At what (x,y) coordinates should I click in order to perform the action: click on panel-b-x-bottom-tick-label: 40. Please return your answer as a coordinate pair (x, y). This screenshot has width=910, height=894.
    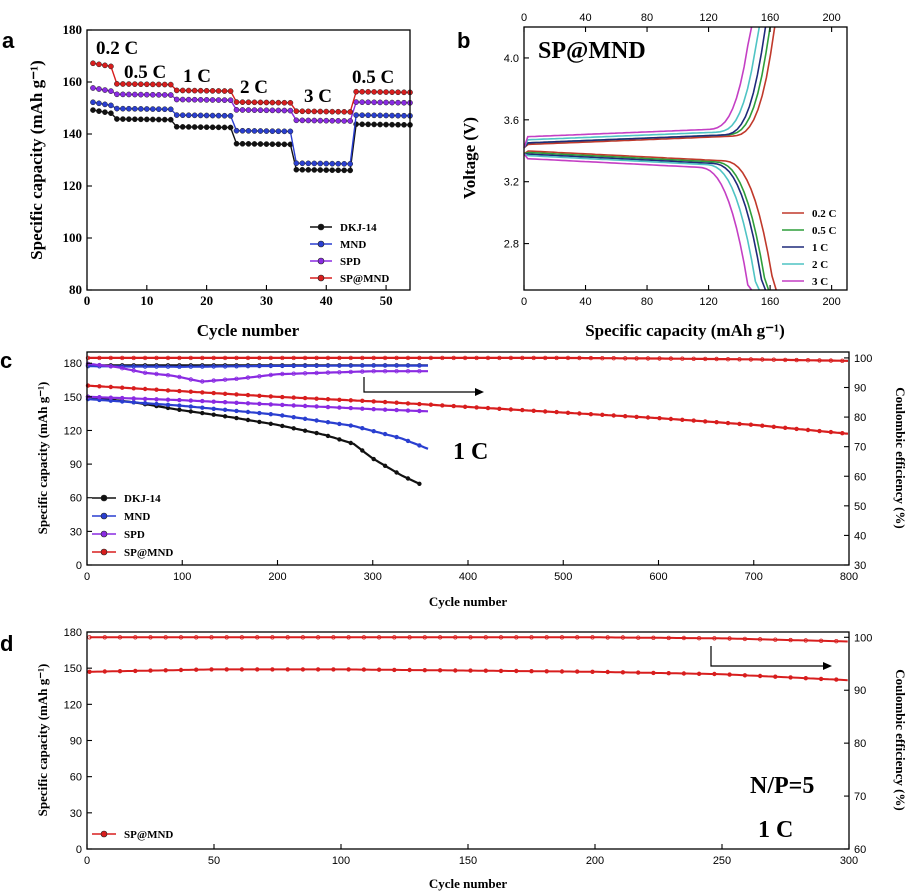
    Looking at the image, I should click on (585, 302).